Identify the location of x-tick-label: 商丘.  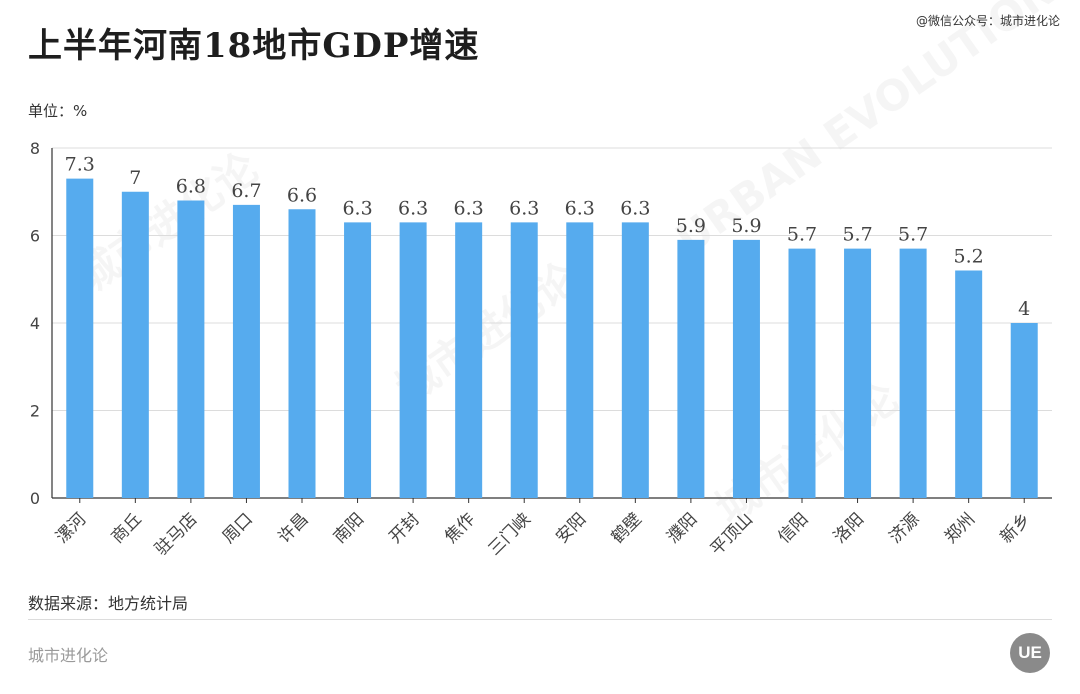
(127, 528).